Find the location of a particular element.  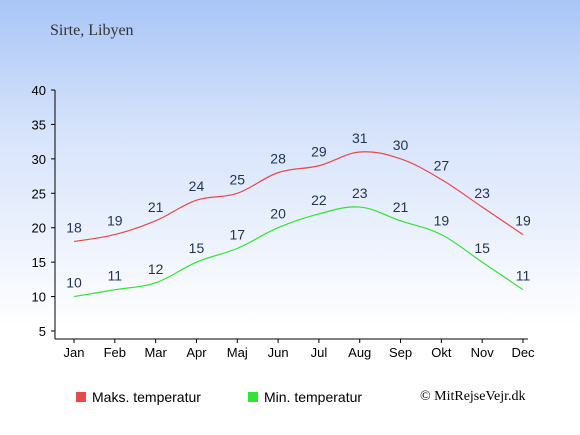

x-tick-label: Nov is located at coordinates (483, 352).